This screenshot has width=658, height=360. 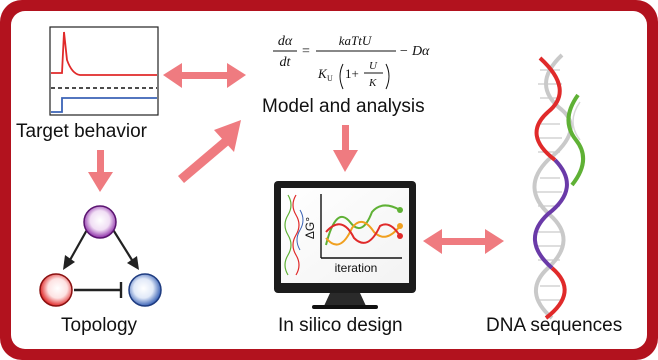 What do you see at coordinates (352, 73) in the screenshot?
I see `eq-one-plus: 1+` at bounding box center [352, 73].